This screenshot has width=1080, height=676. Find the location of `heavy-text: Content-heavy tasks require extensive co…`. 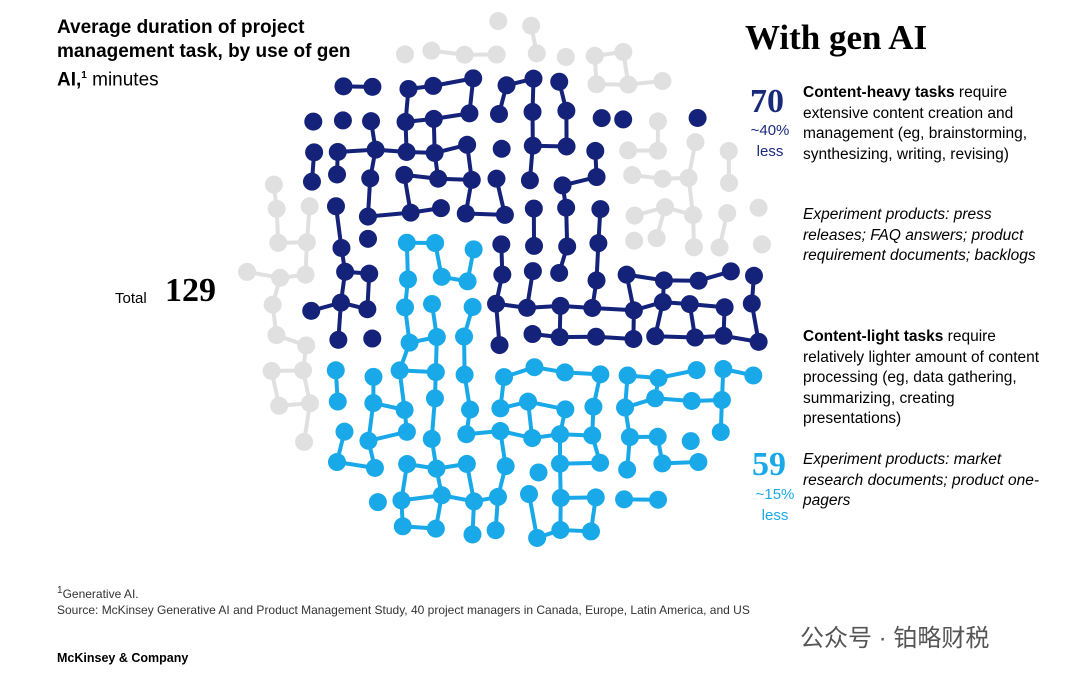

heavy-text: Content-heavy tasks require extensive co… is located at coordinates (928, 124).